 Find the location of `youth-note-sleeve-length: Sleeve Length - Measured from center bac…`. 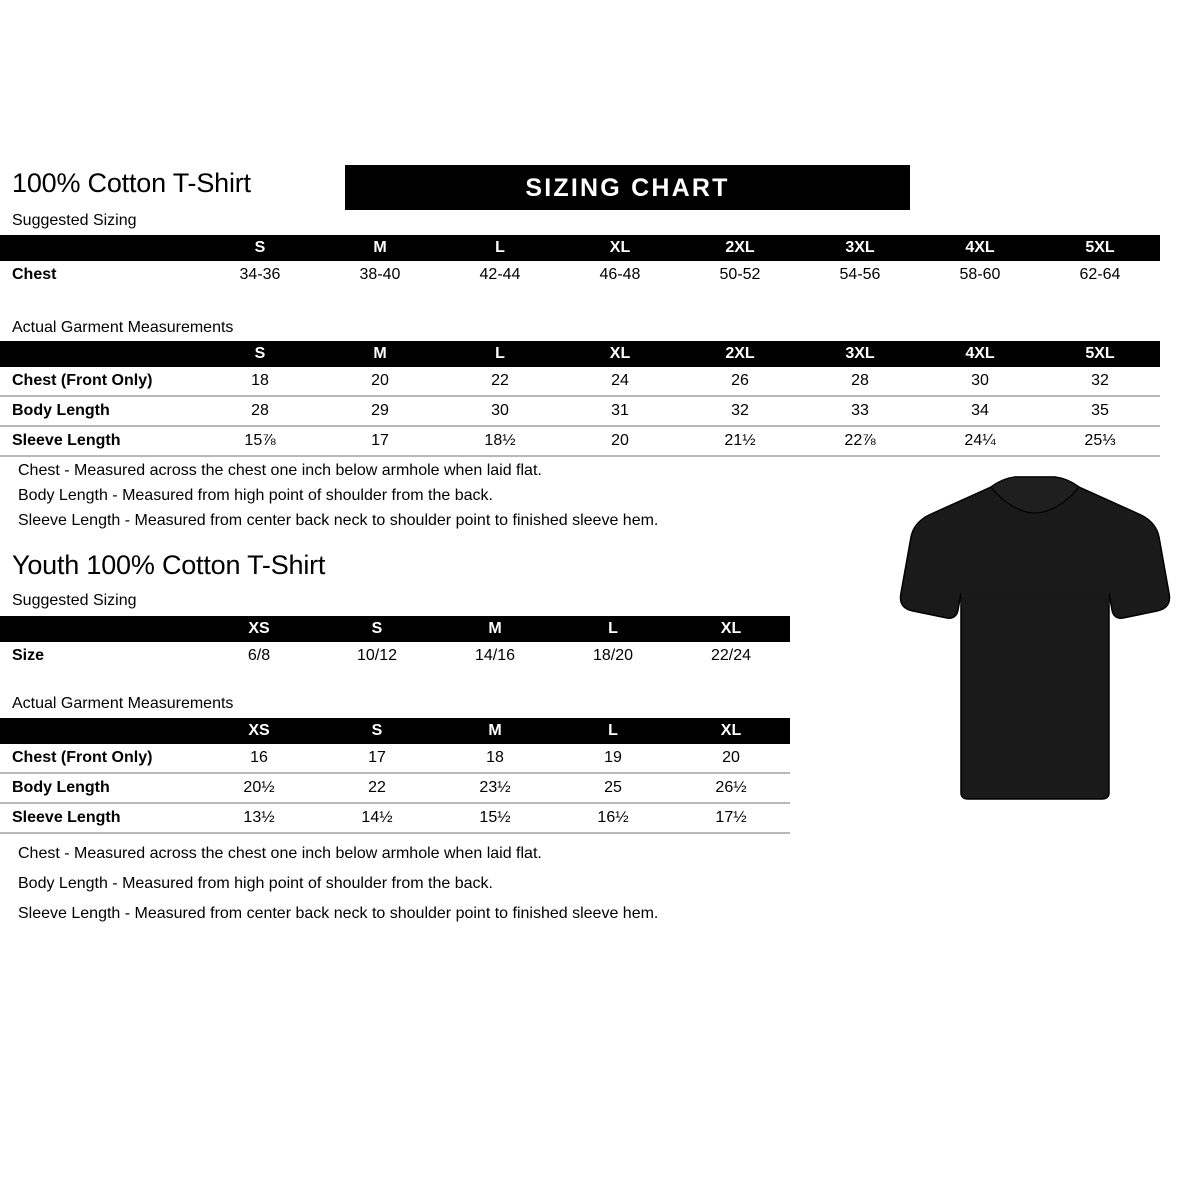

youth-note-sleeve-length: Sleeve Length - Measured from center bac… is located at coordinates (338, 913).